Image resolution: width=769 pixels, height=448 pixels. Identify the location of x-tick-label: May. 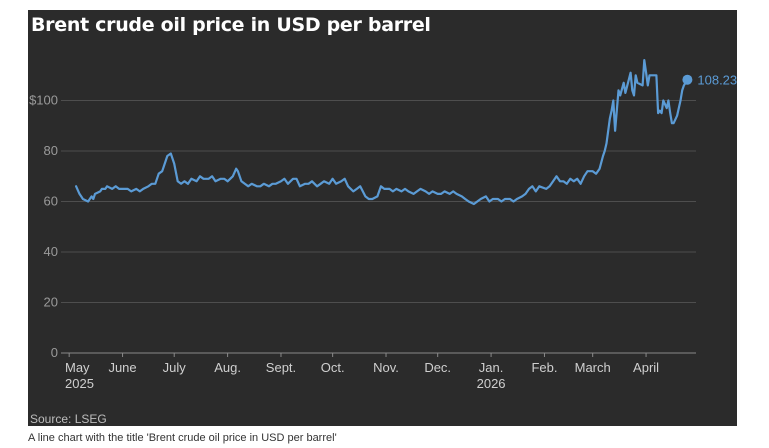
(77, 367).